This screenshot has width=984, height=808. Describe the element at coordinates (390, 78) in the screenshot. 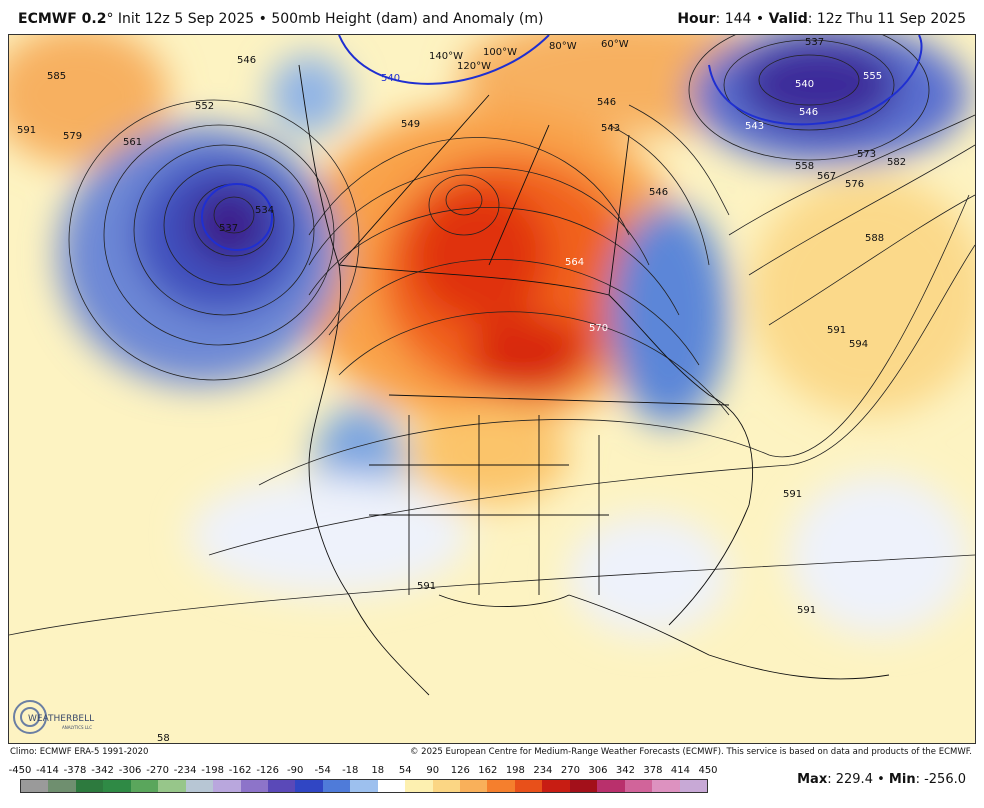

I see `contour-label: 540` at that location.